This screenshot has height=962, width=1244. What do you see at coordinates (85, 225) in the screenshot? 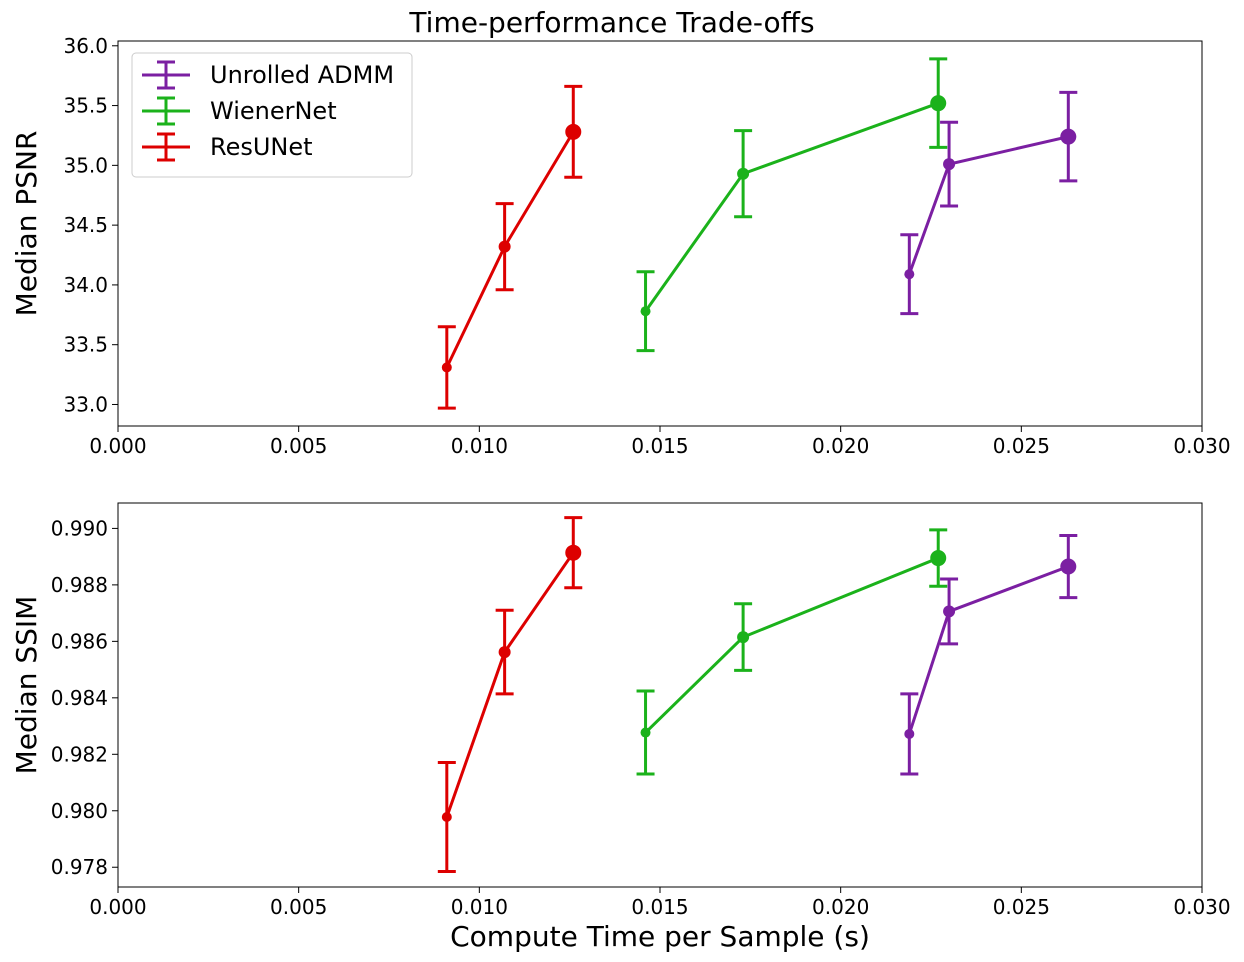
I see `y-tick-label: 34.5` at bounding box center [85, 225].